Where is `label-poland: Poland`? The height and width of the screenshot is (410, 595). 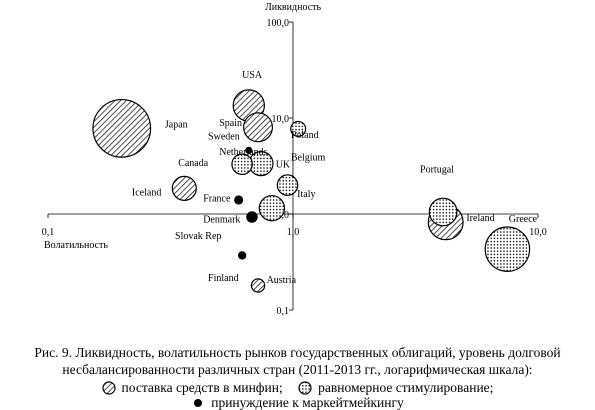 label-poland: Poland is located at coordinates (305, 135).